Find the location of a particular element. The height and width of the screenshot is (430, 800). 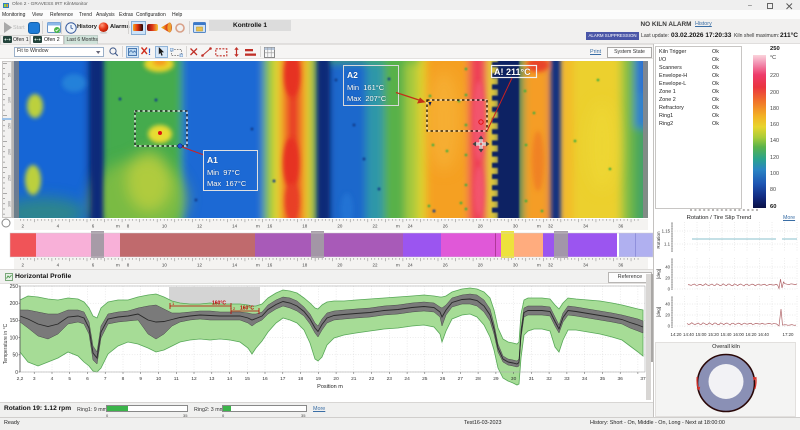

svg-text: 16:00 is located at coordinates (739, 334).